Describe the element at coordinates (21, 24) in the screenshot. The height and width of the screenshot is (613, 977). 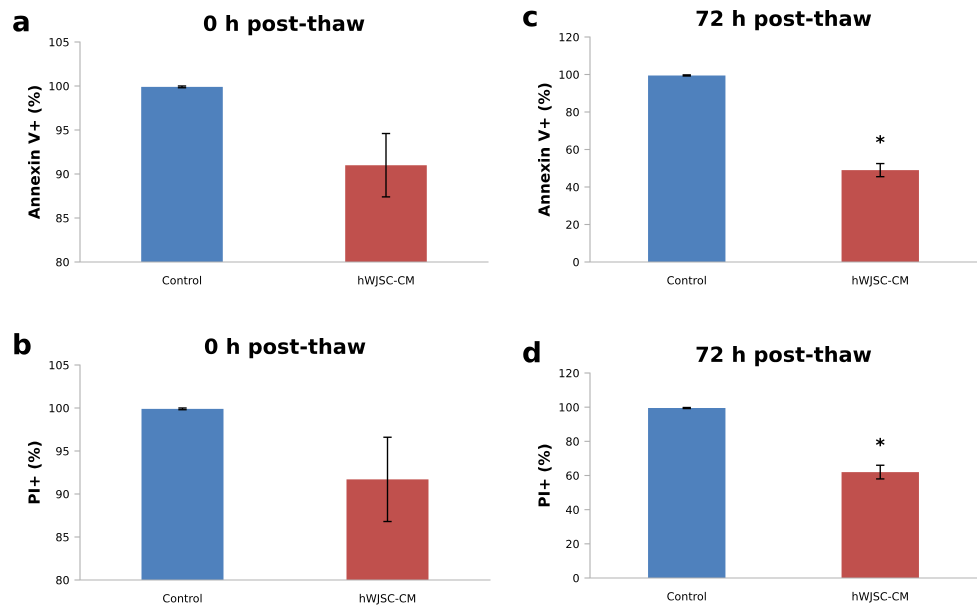
I see `text: a` at that location.